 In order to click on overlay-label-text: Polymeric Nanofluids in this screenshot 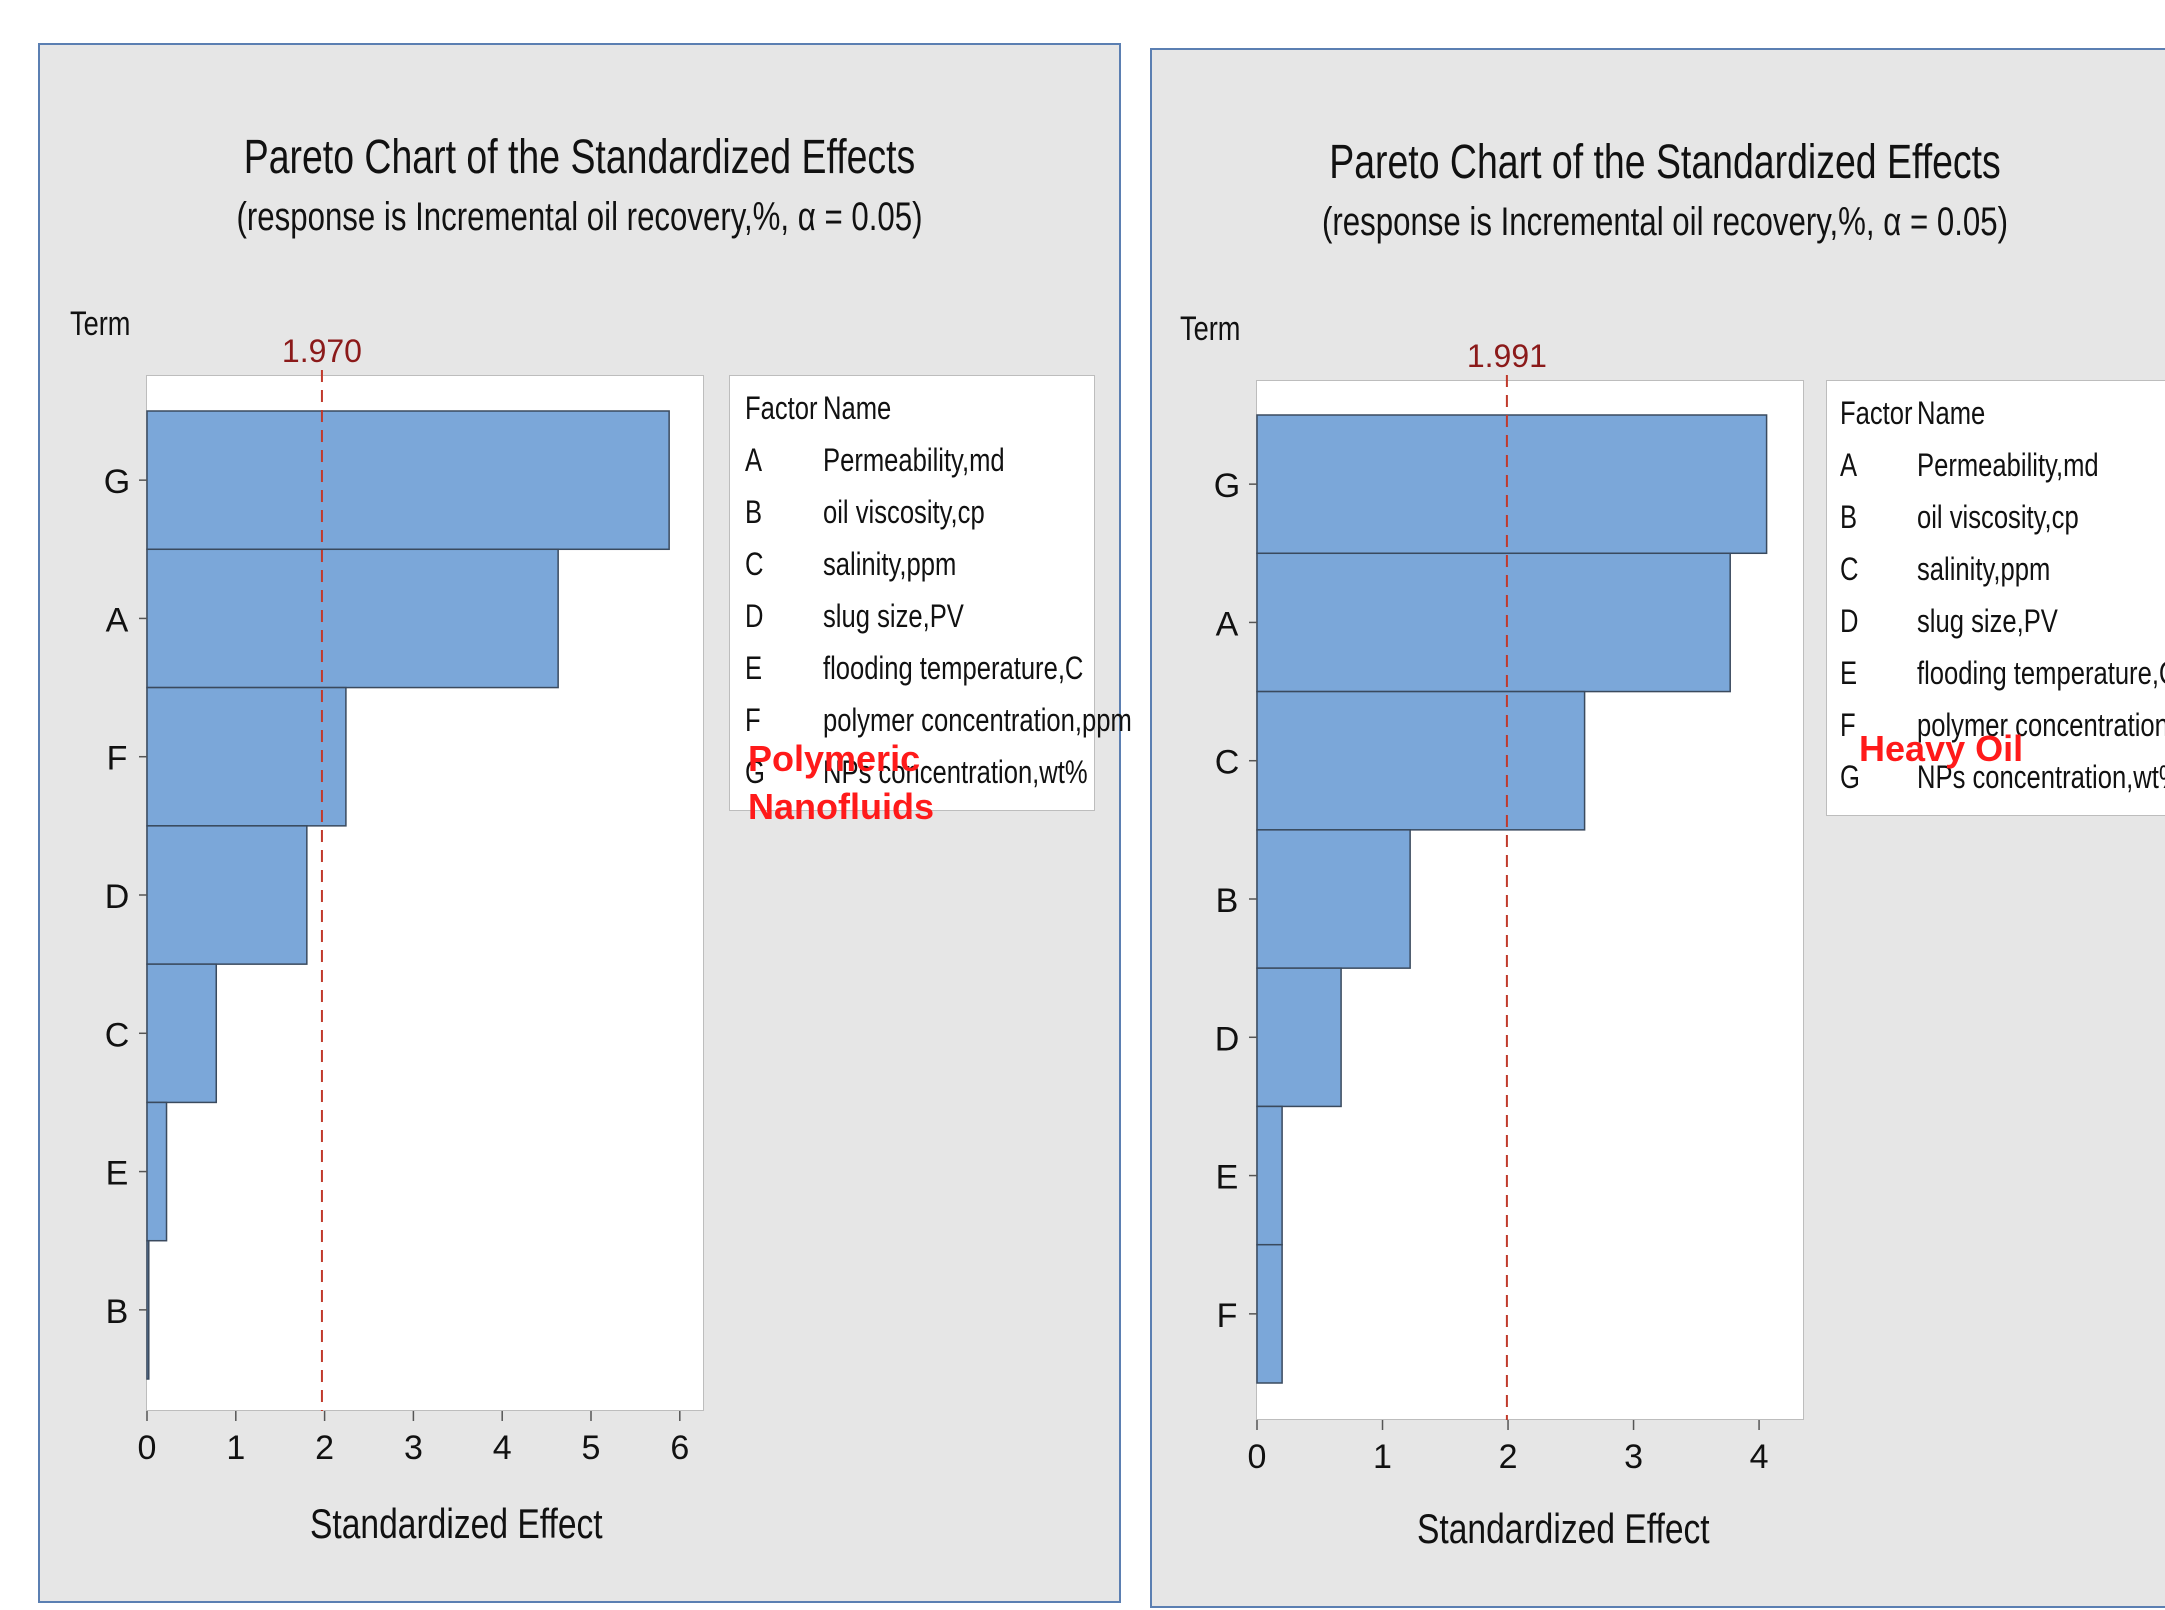, I will do `click(841, 782)`.